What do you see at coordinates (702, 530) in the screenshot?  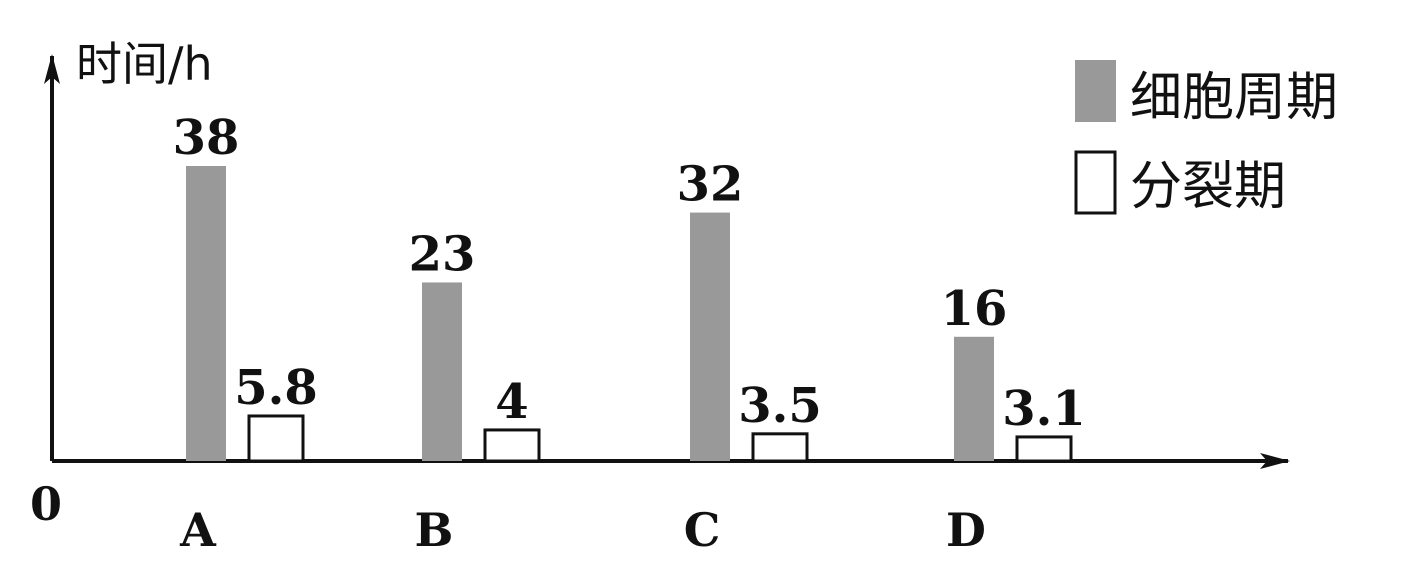 I see `x-tick-label-c: C` at bounding box center [702, 530].